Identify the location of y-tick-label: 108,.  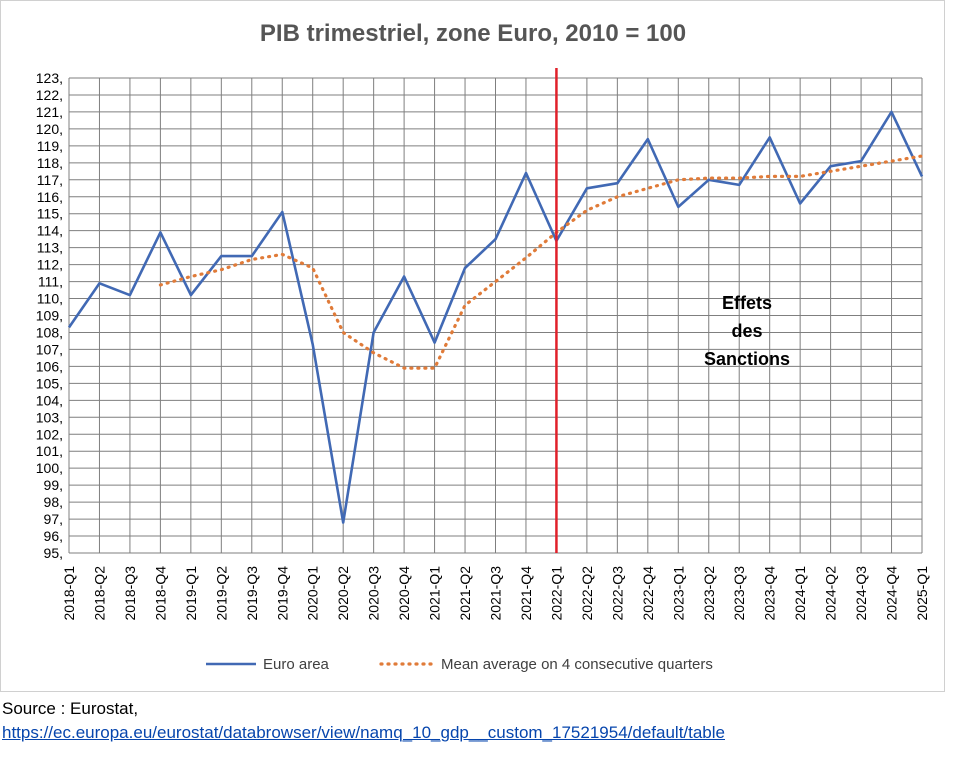
(49, 332).